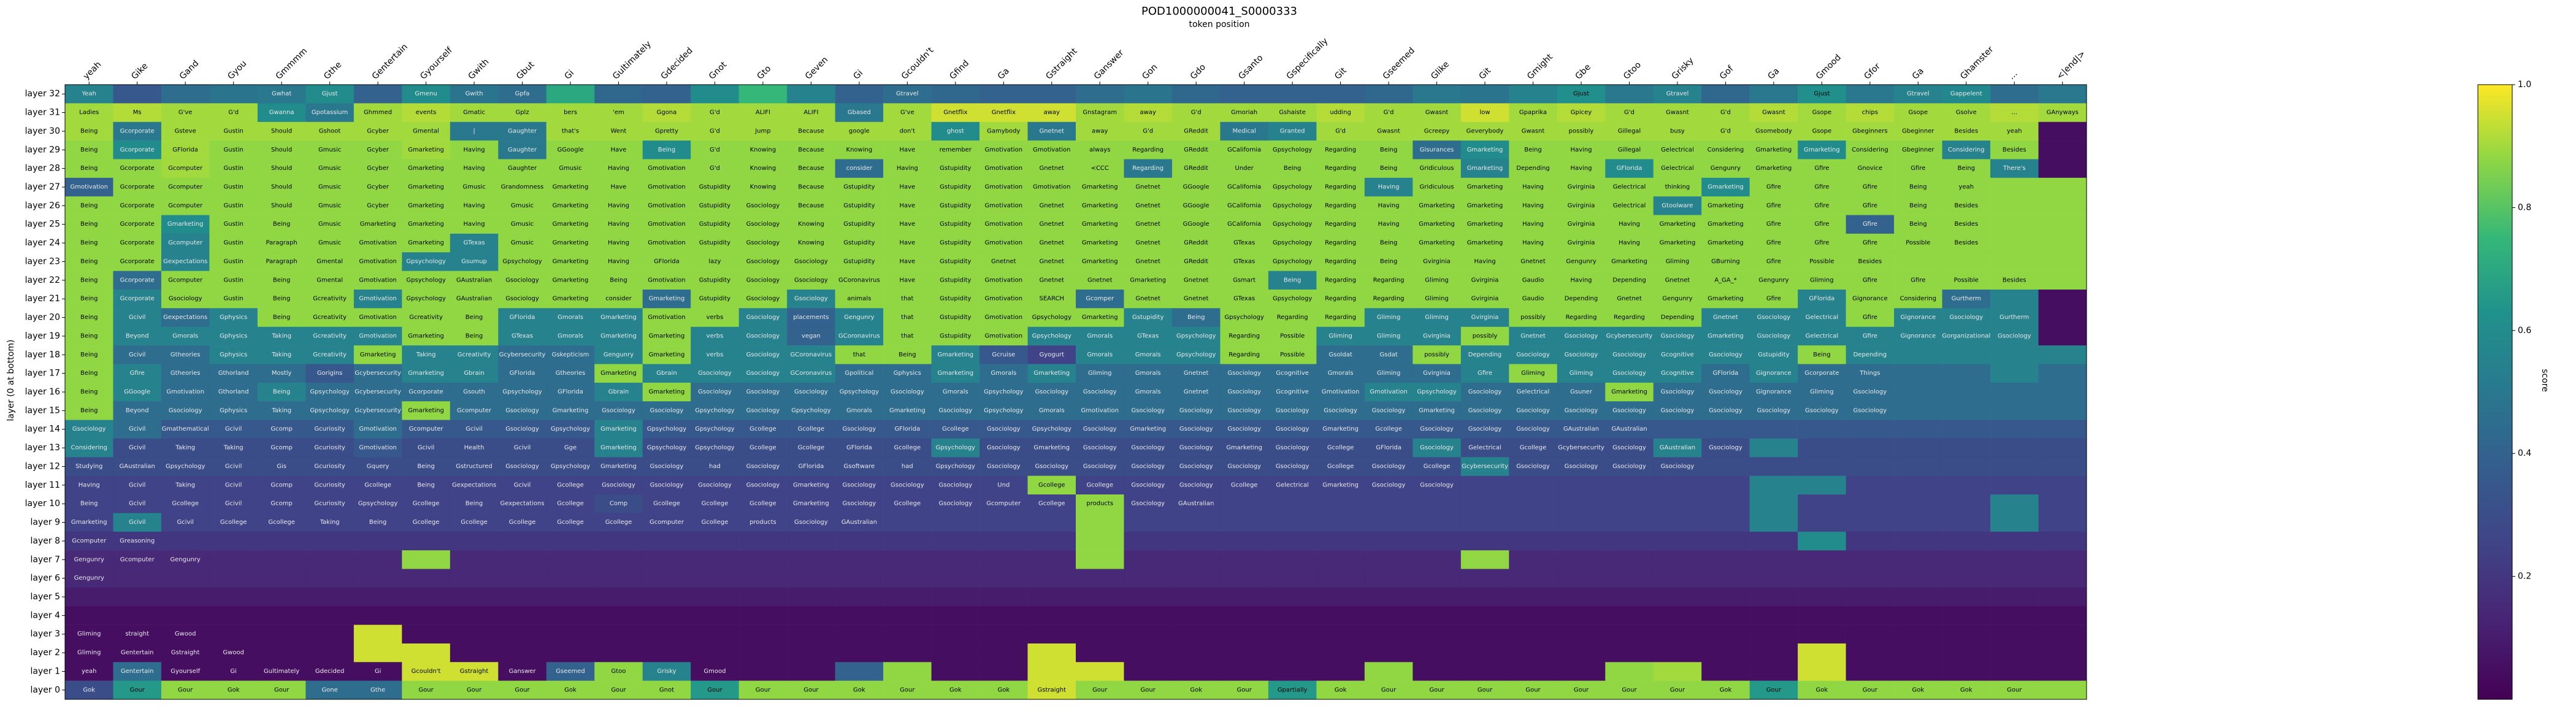  I want to click on colorbar: 0.20.40.60.81.0, so click(2504, 390).